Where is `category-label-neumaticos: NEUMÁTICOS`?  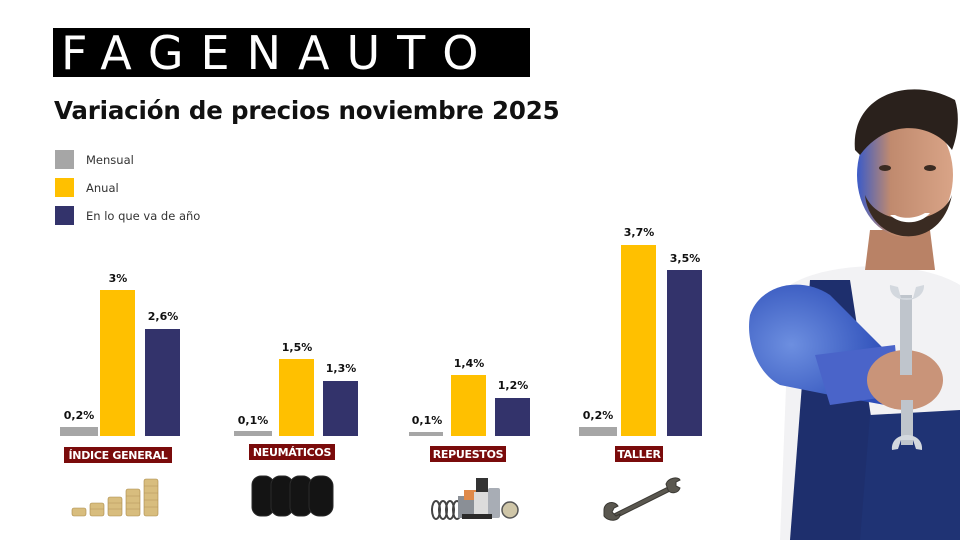
category-label-neumaticos: NEUMÁTICOS is located at coordinates (292, 452).